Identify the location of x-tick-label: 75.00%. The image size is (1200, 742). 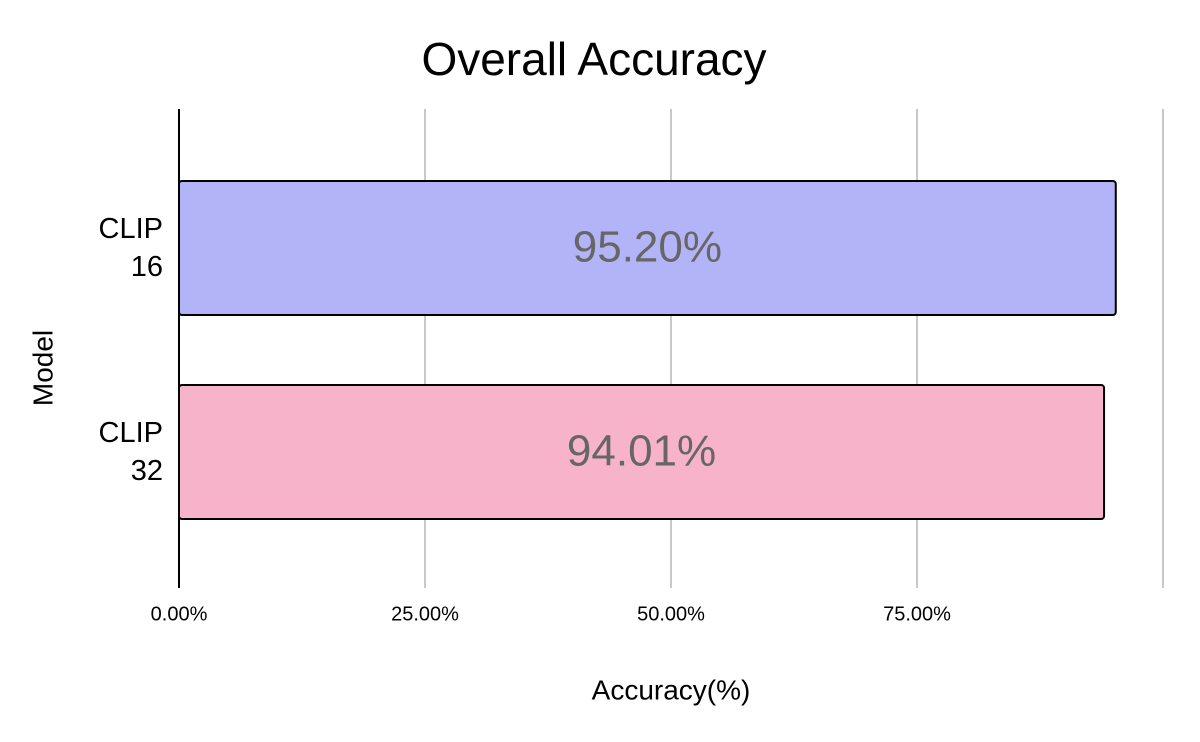
(917, 614).